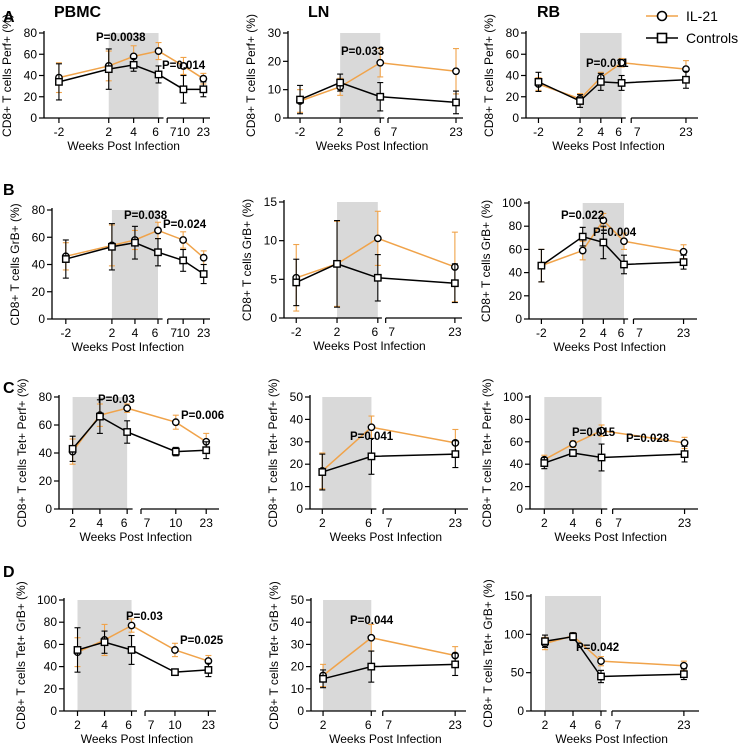 Image resolution: width=744 pixels, height=751 pixels. Describe the element at coordinates (369, 346) in the screenshot. I see `b-ln-x-axis-title: Weeks Post Infection` at that location.